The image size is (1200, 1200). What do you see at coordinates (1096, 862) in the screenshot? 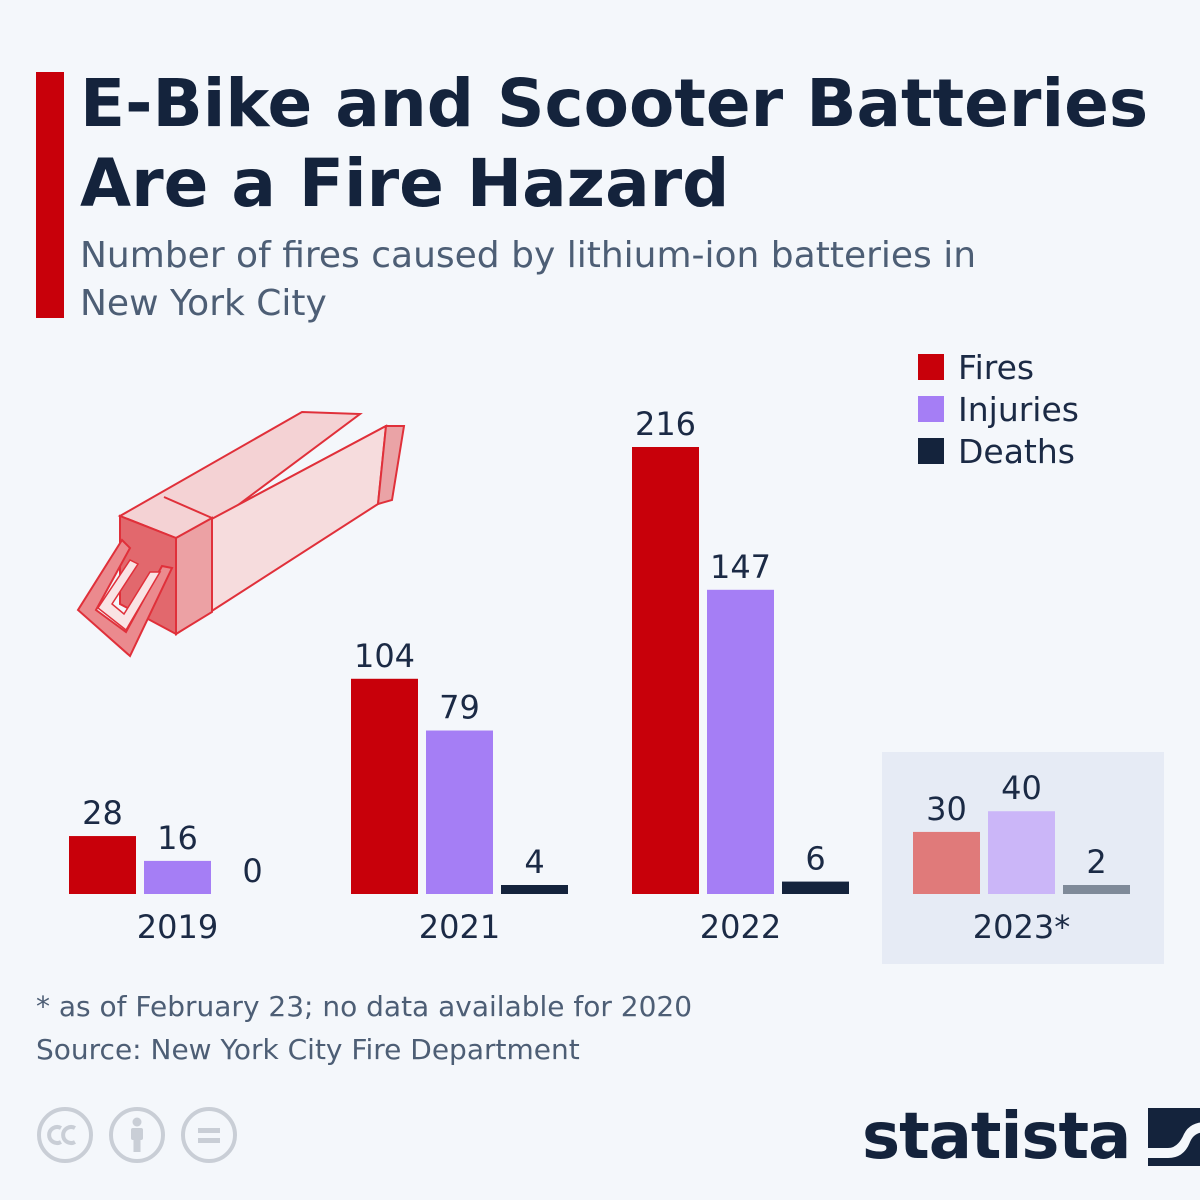
I see `data-label-deaths-2023: 2` at bounding box center [1096, 862].